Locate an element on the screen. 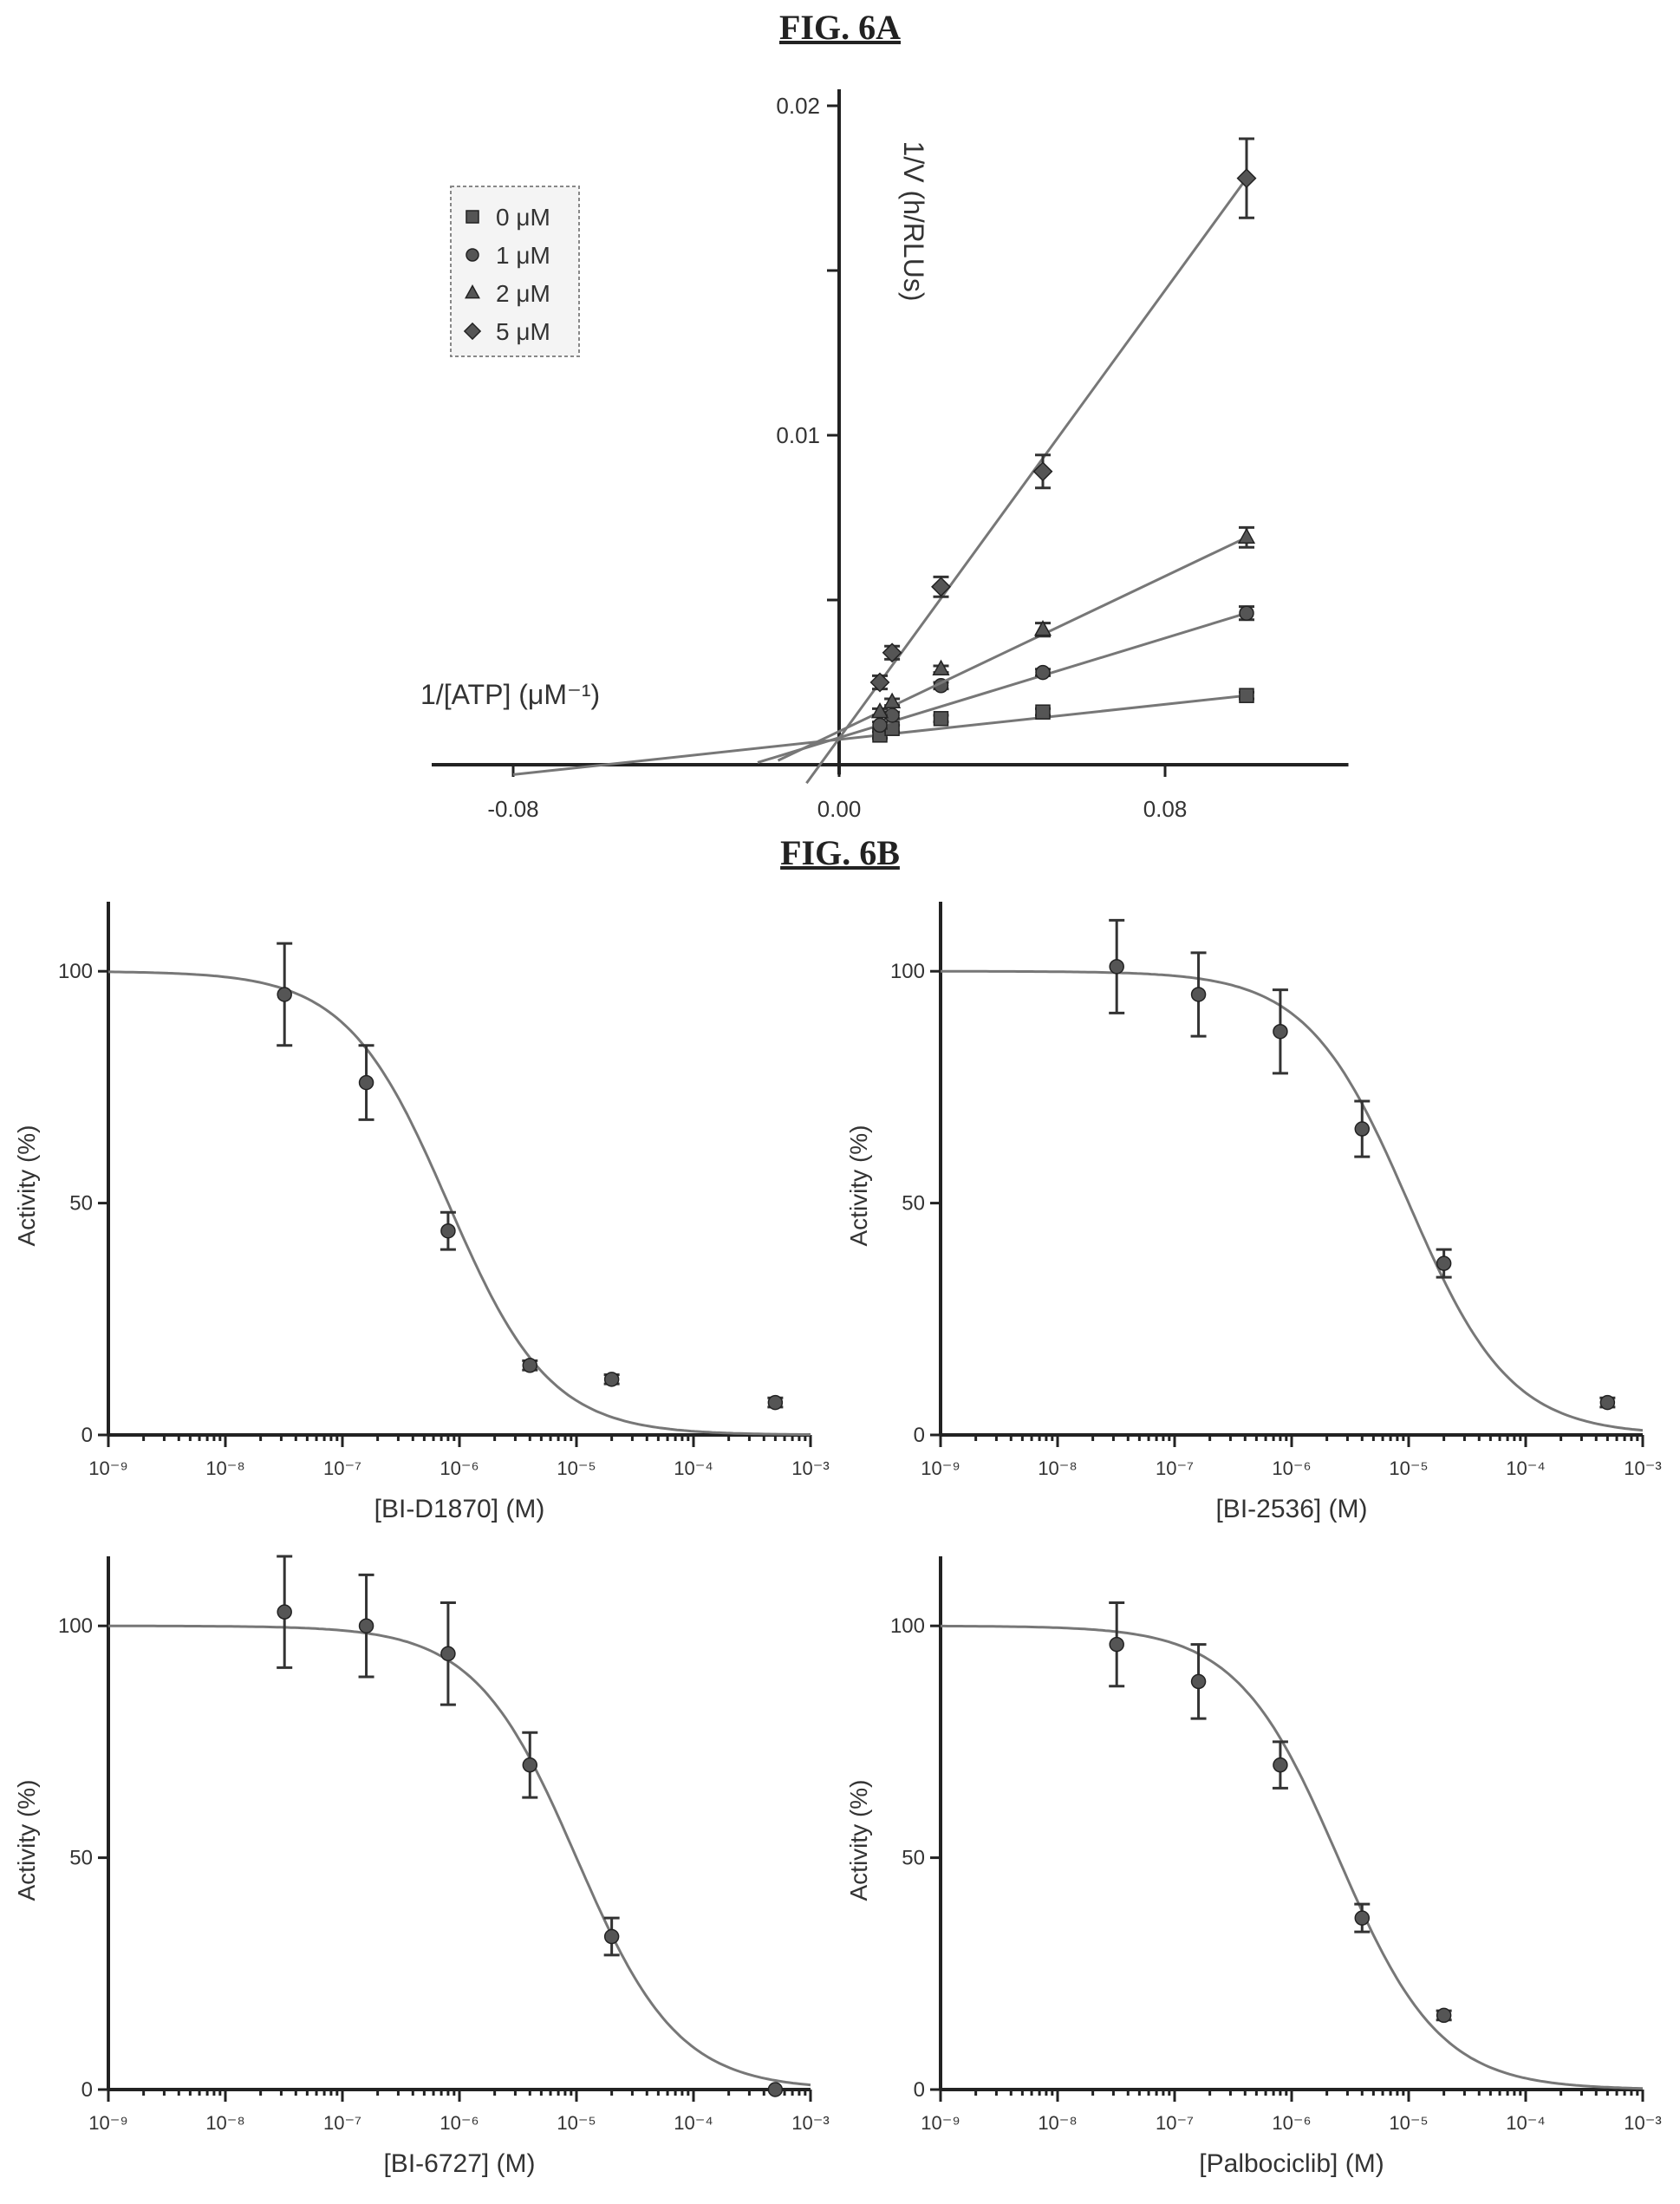  legend-label: 0 μM is located at coordinates (523, 217).